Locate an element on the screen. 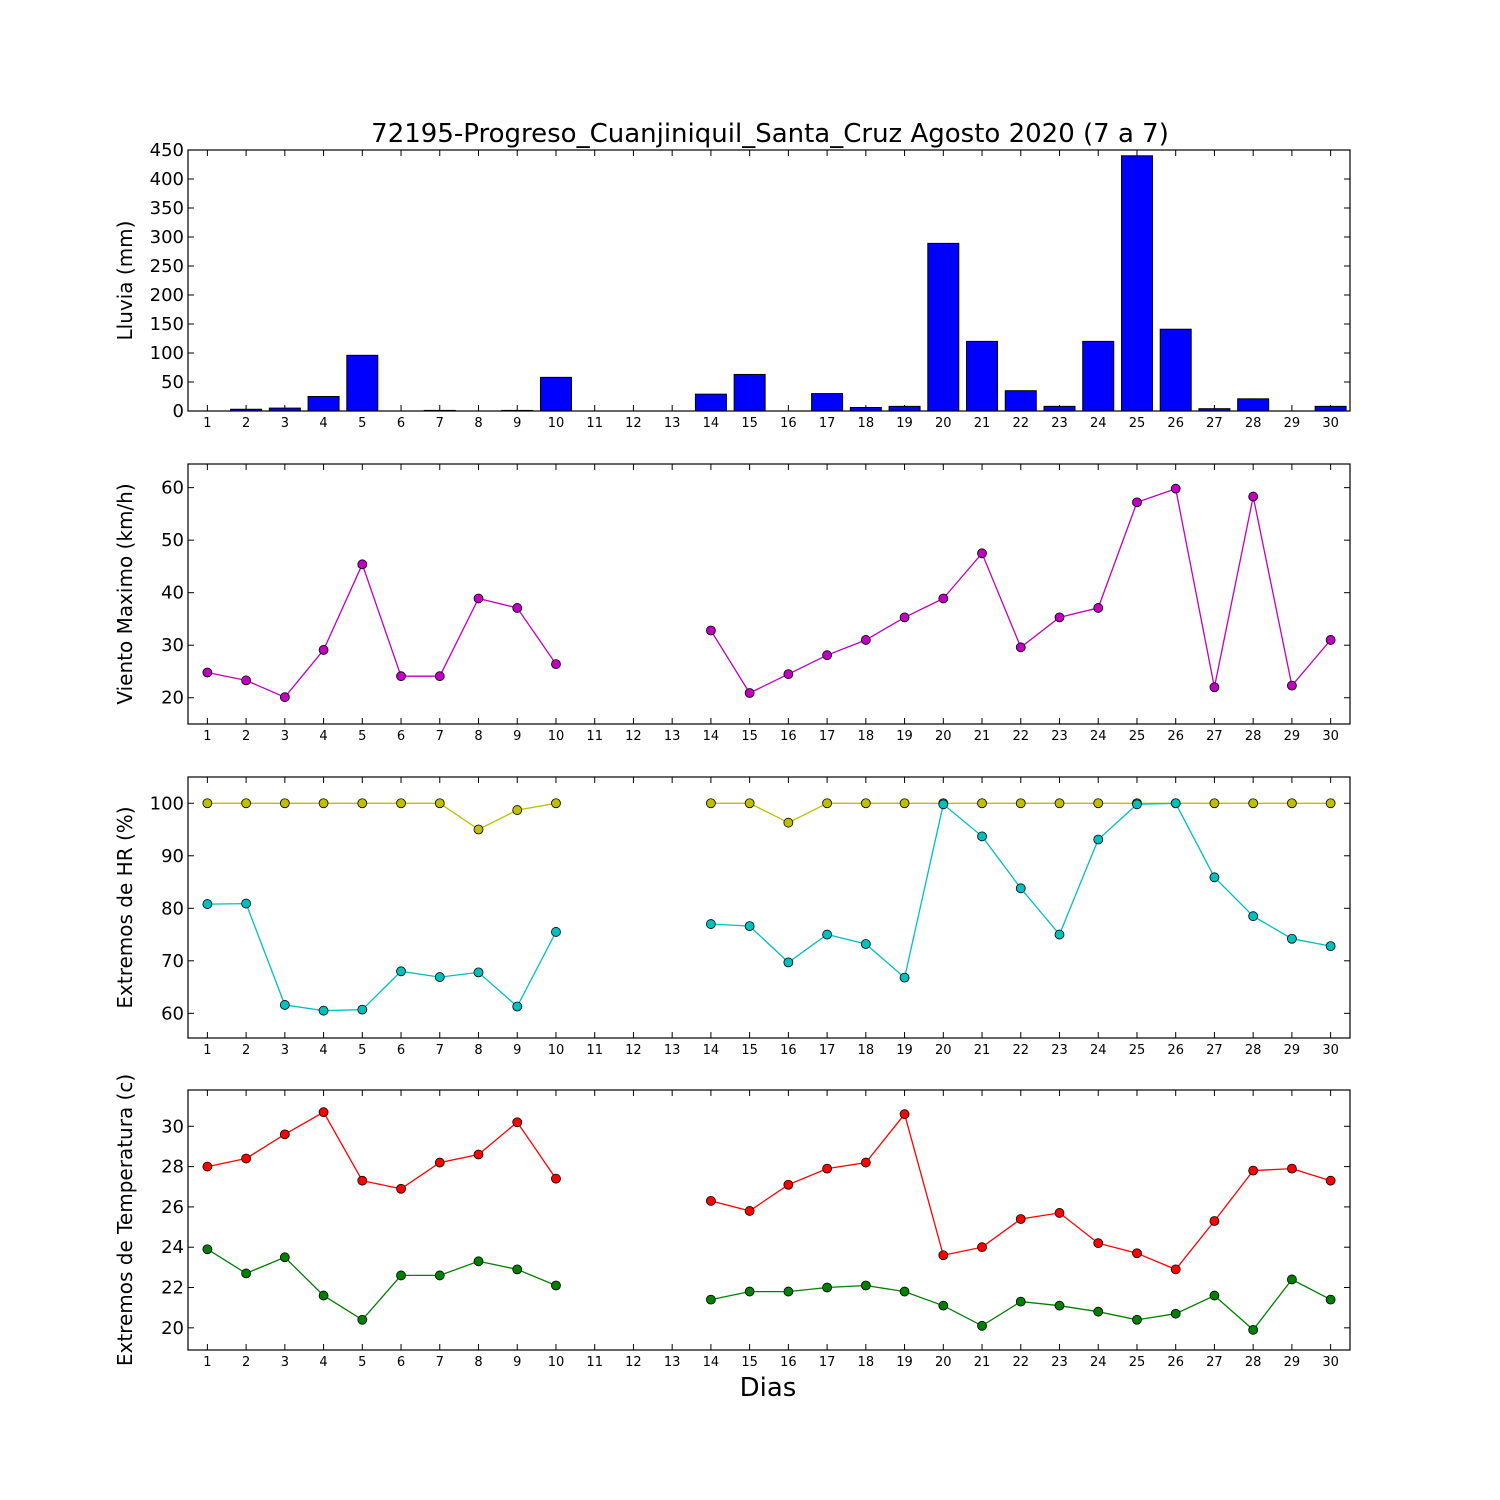 This screenshot has width=1500, height=1500. plot-frame is located at coordinates (769, 907).